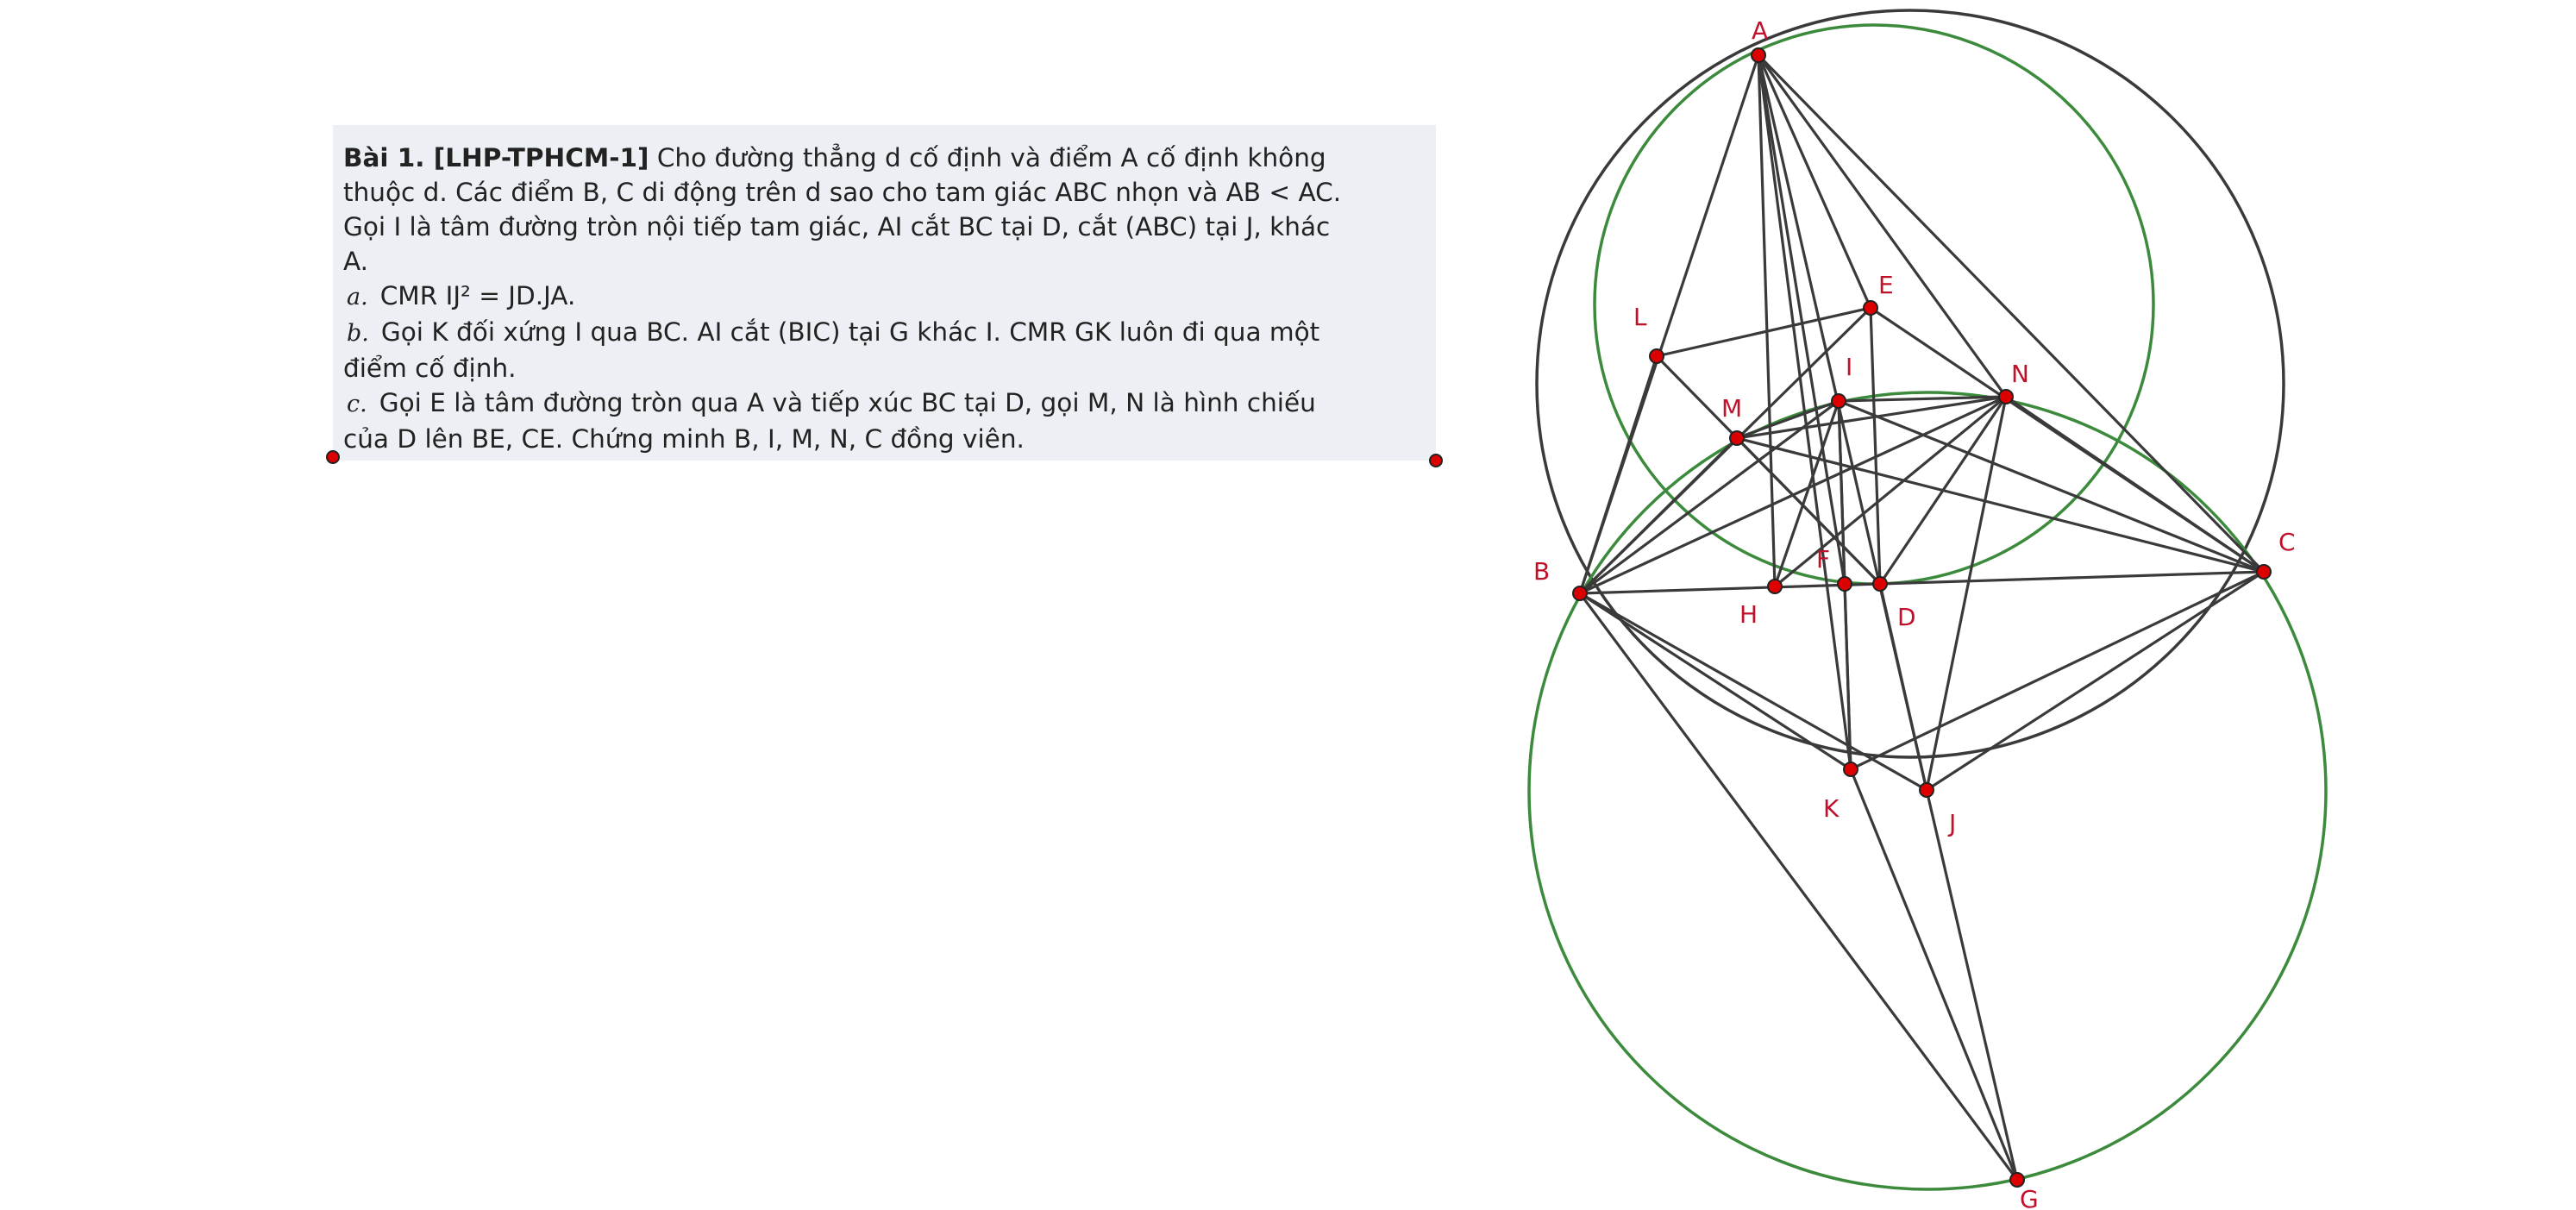 The image size is (2576, 1210). I want to click on segment-jd, so click(1903, 687).